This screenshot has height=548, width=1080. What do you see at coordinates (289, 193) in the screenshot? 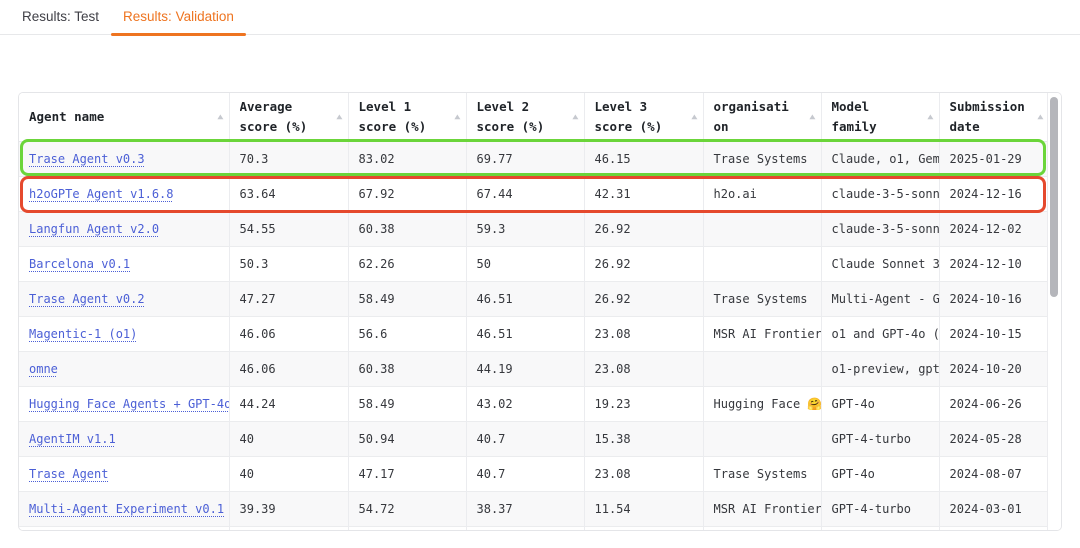
I see `cell-avg: 63.64` at bounding box center [289, 193].